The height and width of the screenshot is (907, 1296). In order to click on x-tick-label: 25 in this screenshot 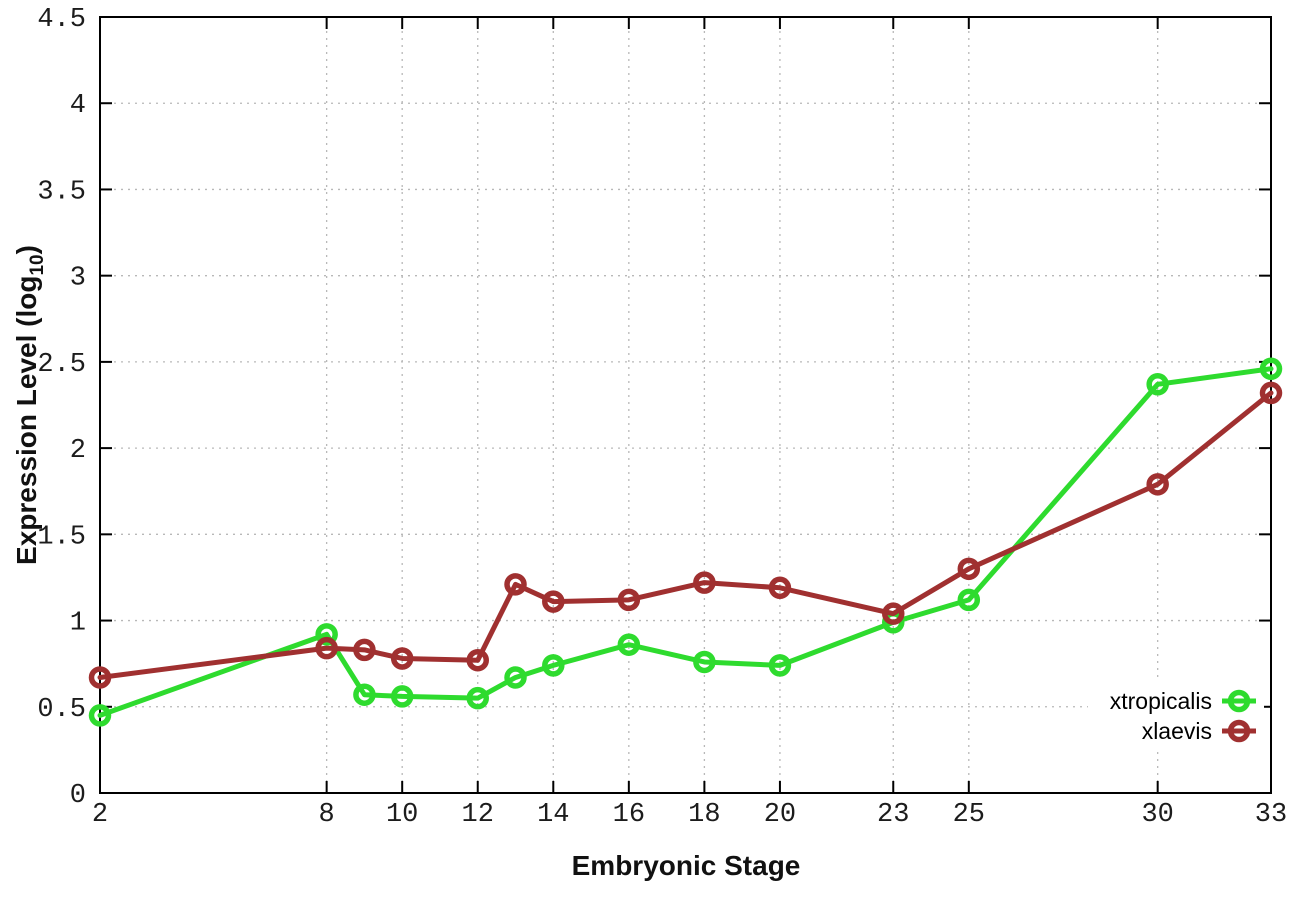, I will do `click(969, 815)`.